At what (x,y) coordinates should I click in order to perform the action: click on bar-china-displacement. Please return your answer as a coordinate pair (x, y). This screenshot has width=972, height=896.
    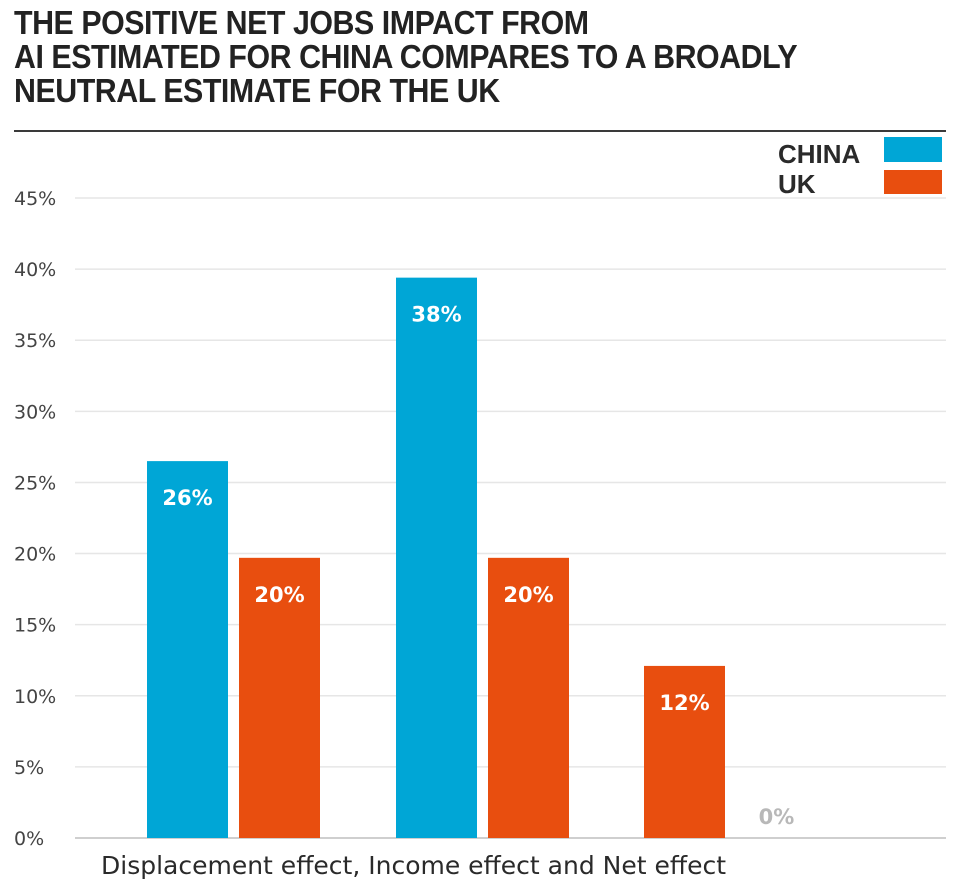
    Looking at the image, I should click on (187, 649).